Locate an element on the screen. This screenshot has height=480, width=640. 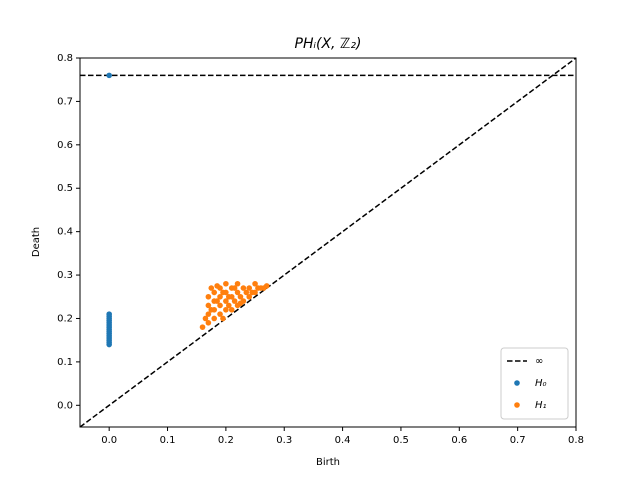
legend-label: H₁ is located at coordinates (541, 405).